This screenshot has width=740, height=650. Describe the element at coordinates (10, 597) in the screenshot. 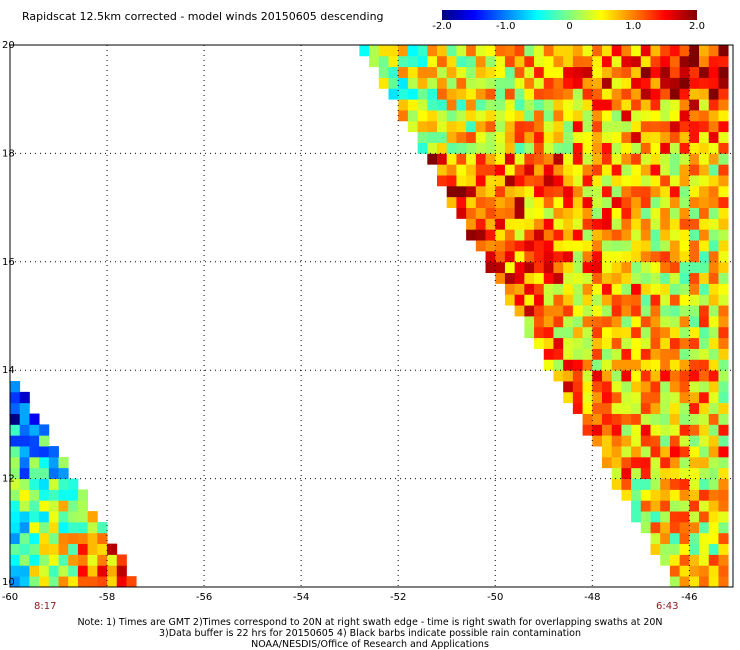

I see `x-tick-label: -60` at that location.